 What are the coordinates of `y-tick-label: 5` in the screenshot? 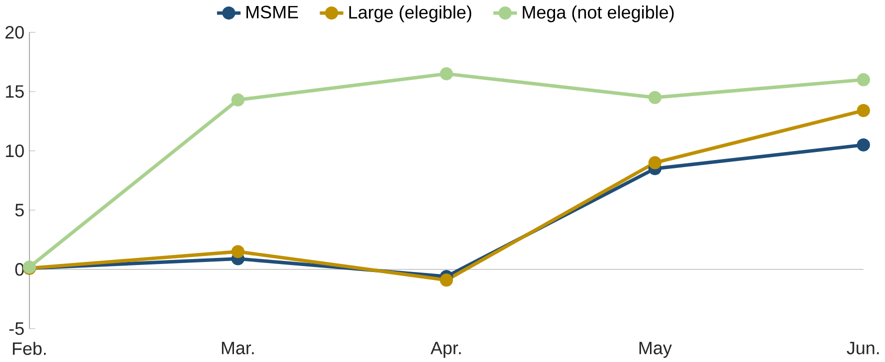 It's located at (19, 210).